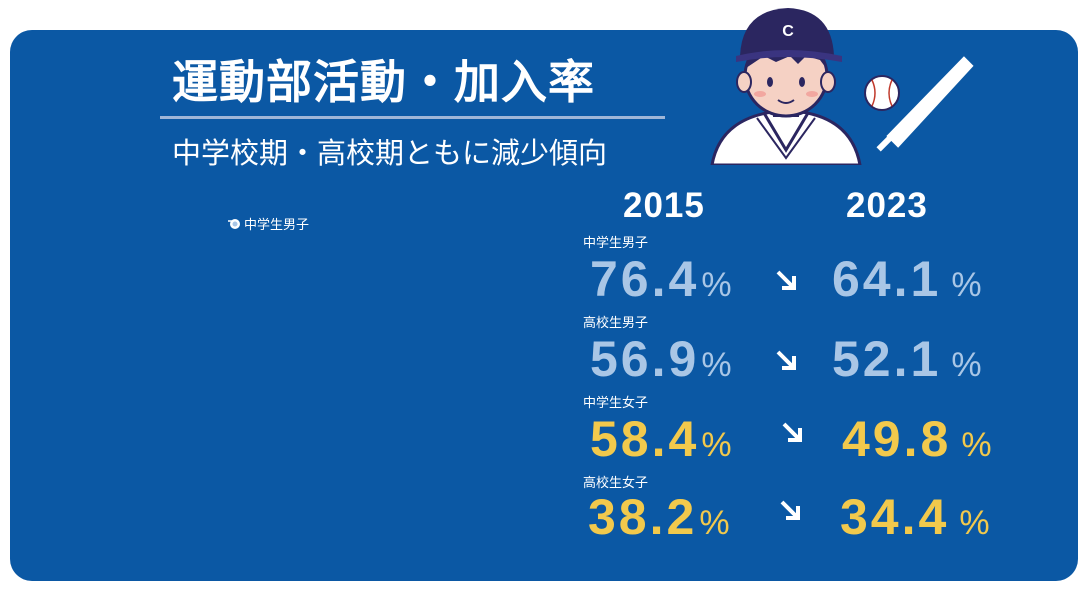 This screenshot has width=1086, height=589. Describe the element at coordinates (277, 225) in the screenshot. I see `legend-label: 中学生男子` at that location.